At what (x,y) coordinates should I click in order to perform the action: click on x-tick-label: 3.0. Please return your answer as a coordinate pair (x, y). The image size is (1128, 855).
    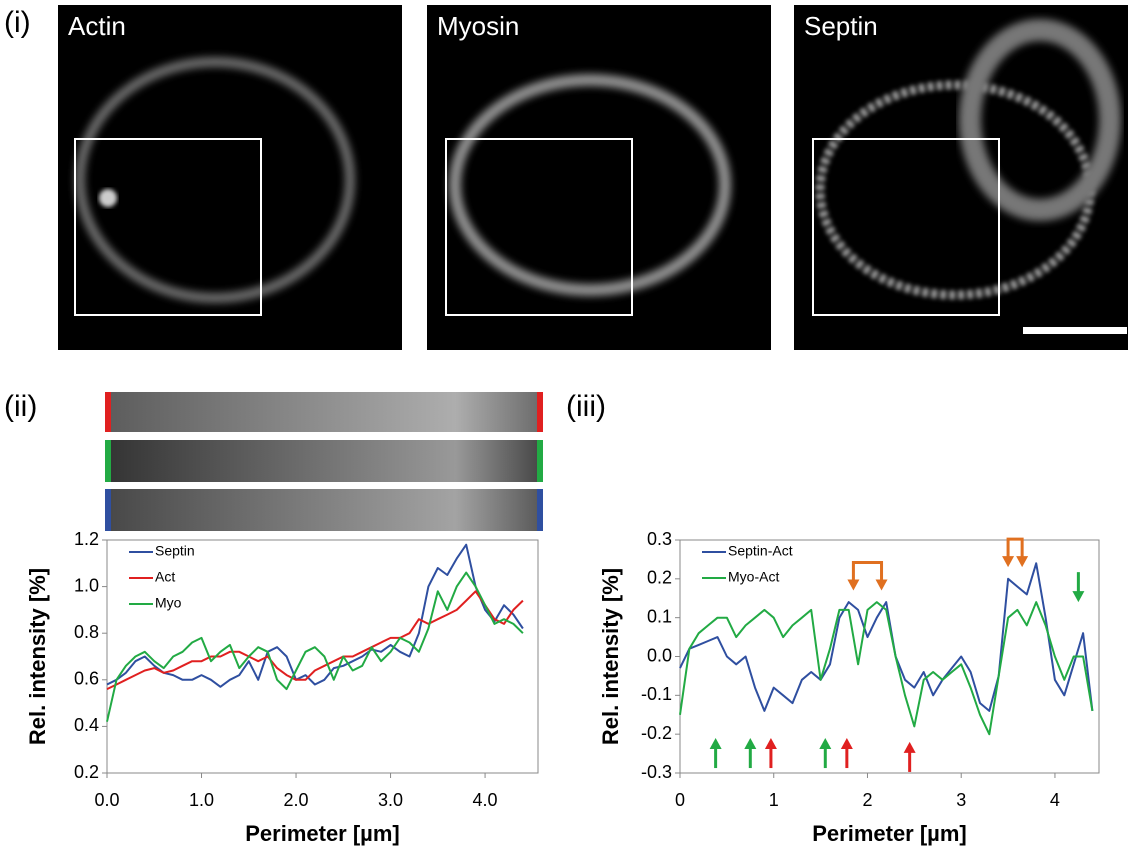
    Looking at the image, I should click on (390, 800).